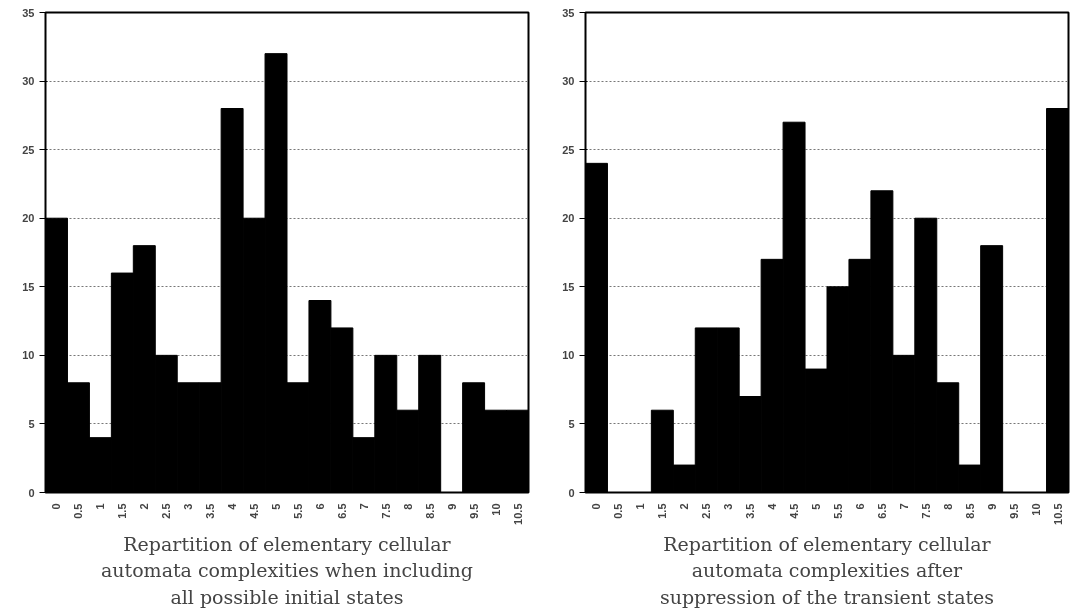 The height and width of the screenshot is (614, 1085). What do you see at coordinates (827, 570) in the screenshot?
I see `x-axis-title: Repartition of elementary cellular automata complexities after suppression of the transient states` at bounding box center [827, 570].